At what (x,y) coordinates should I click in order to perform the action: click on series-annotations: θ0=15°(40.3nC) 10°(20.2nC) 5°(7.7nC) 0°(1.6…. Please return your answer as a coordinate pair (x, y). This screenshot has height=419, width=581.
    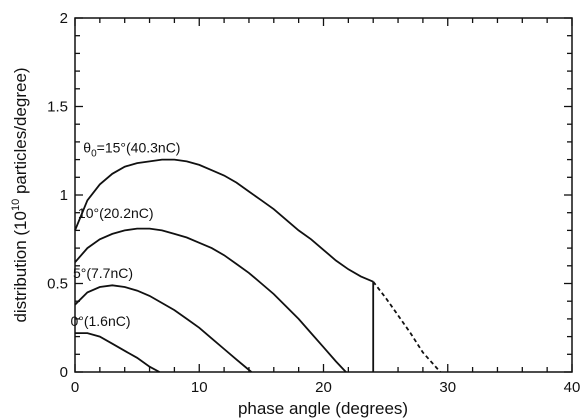
    Looking at the image, I should click on (125, 234).